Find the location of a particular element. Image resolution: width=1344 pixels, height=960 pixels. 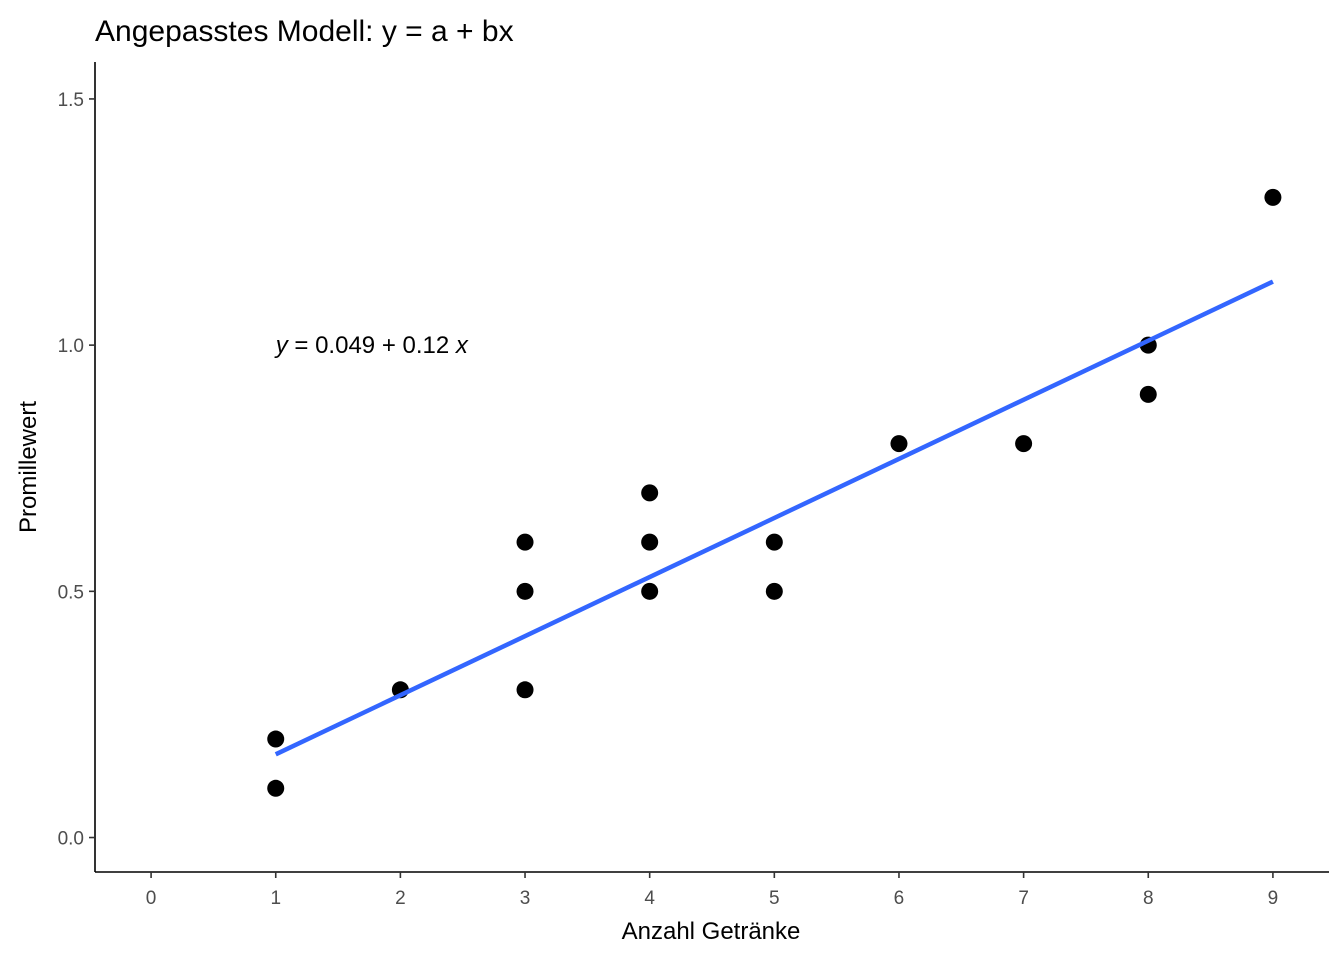

y-tick-label: 0.0 is located at coordinates (71, 839).